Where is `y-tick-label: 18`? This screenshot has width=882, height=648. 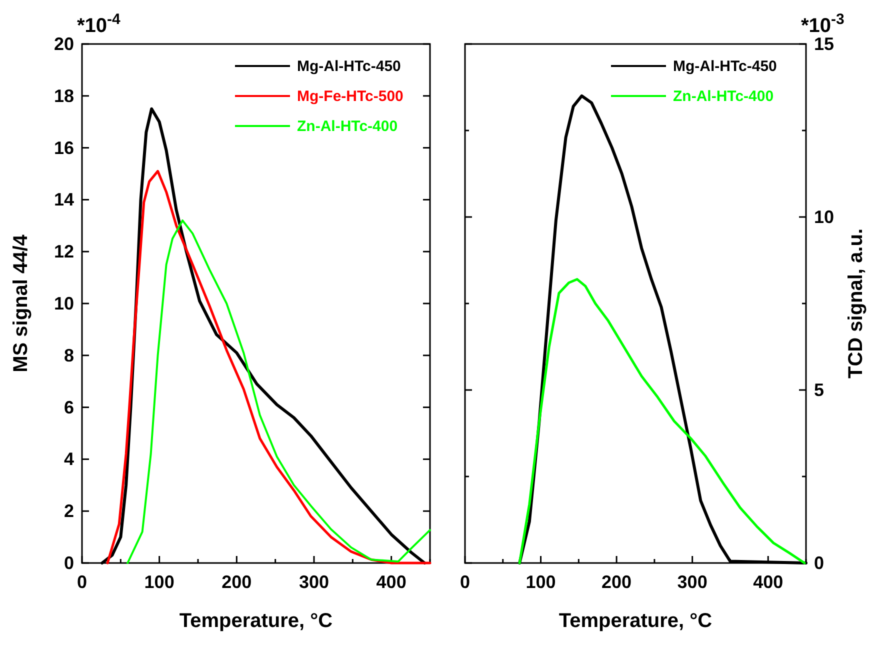 y-tick-label: 18 is located at coordinates (64, 96).